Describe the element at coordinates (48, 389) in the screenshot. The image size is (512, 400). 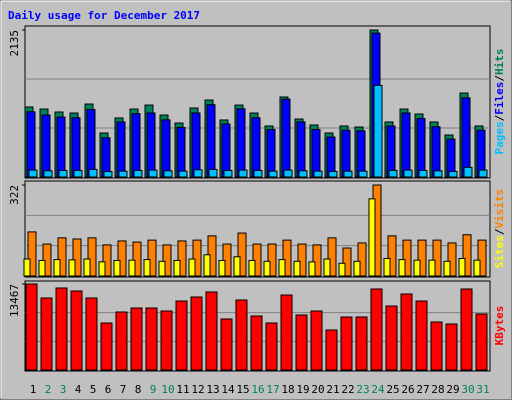
I see `x-tick-label: 2` at that location.